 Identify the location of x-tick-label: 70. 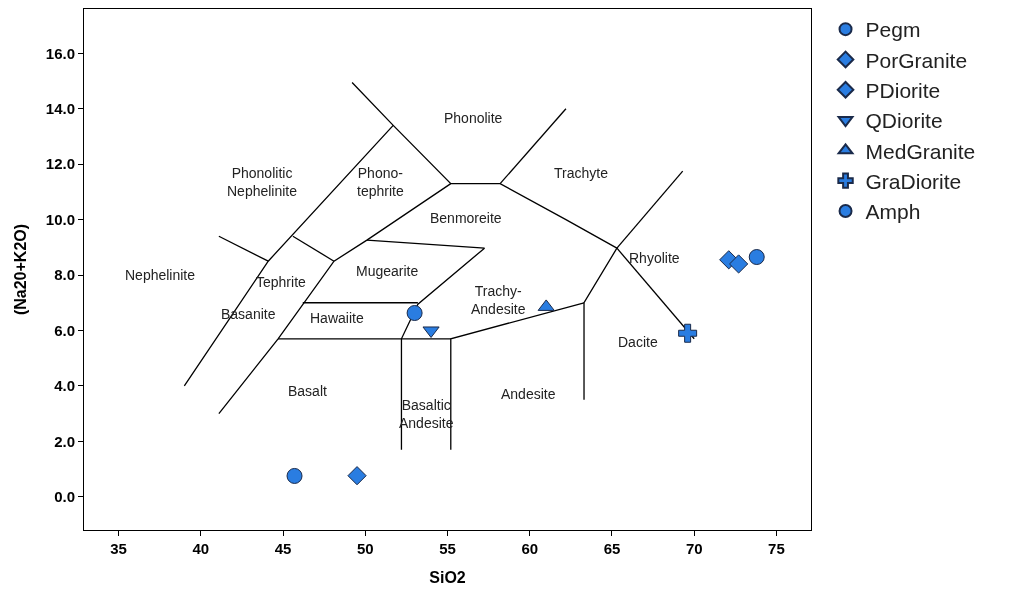
(694, 548).